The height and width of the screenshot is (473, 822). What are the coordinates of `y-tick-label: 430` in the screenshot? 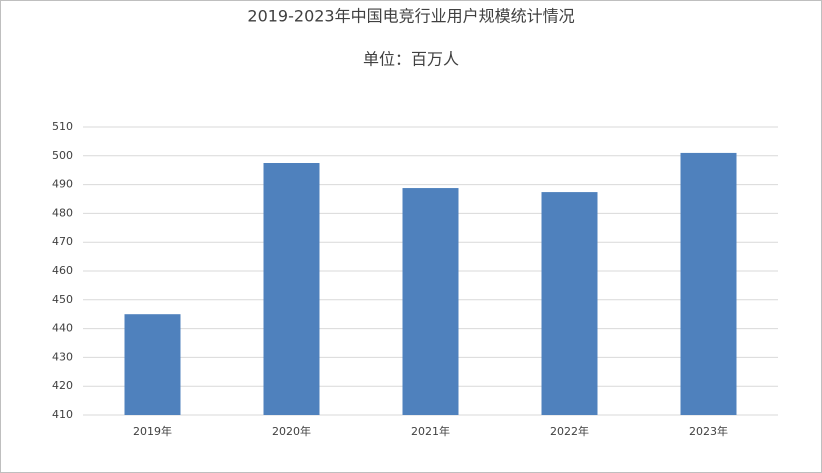 It's located at (62, 356).